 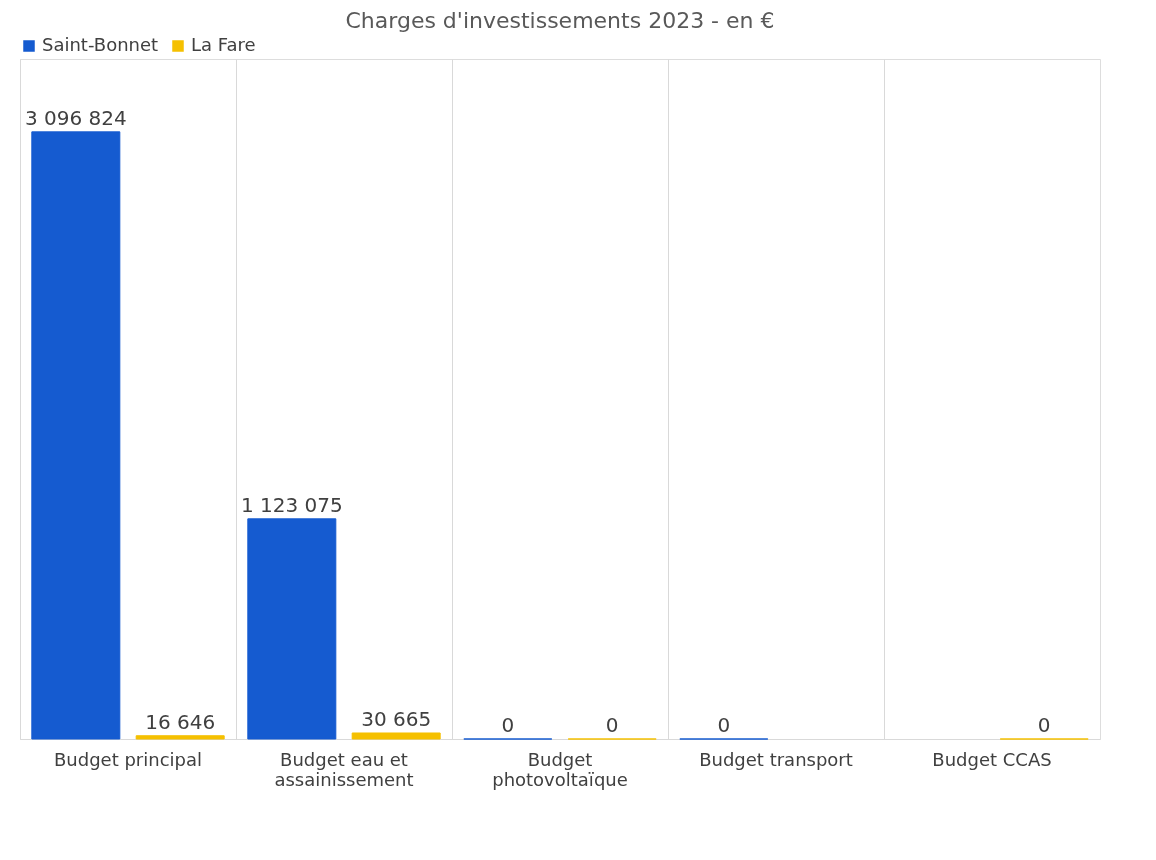 What do you see at coordinates (100, 44) in the screenshot?
I see `legend-label: Saint-Bonnet` at bounding box center [100, 44].